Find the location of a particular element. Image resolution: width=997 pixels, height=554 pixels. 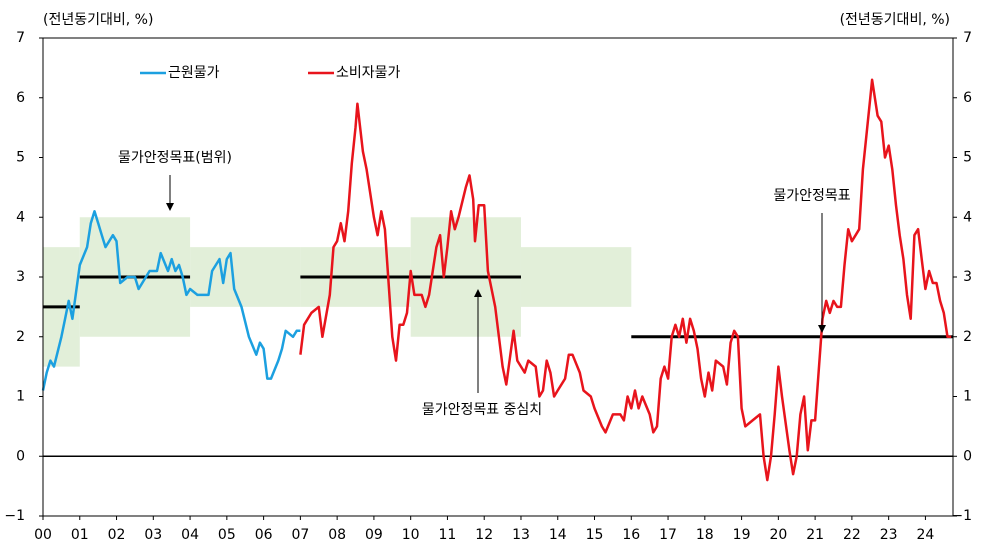

y2-tick-label: 5 is located at coordinates (967, 158).